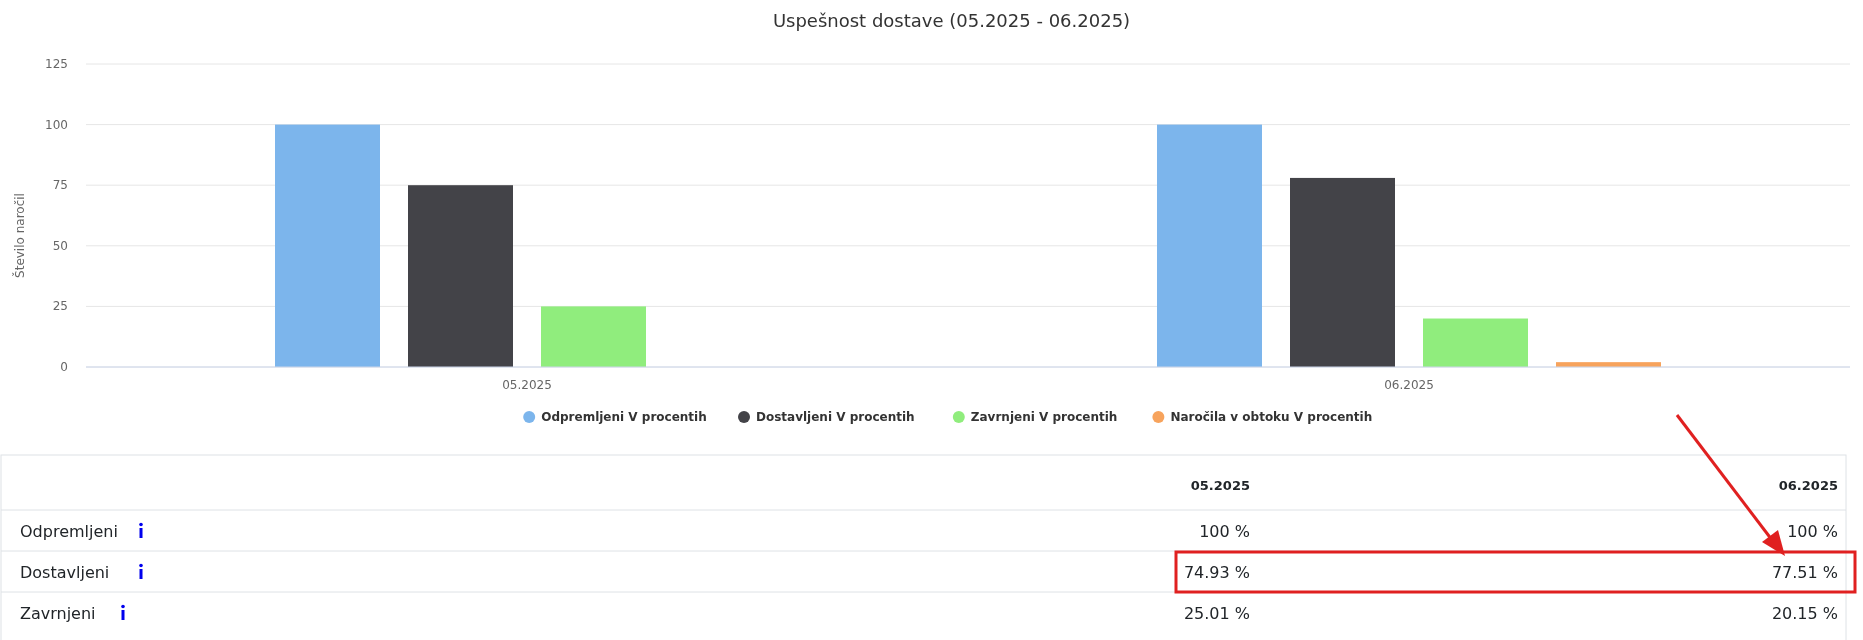 The height and width of the screenshot is (640, 1863). What do you see at coordinates (1804, 572) in the screenshot?
I see `text: 77.51 %` at bounding box center [1804, 572].